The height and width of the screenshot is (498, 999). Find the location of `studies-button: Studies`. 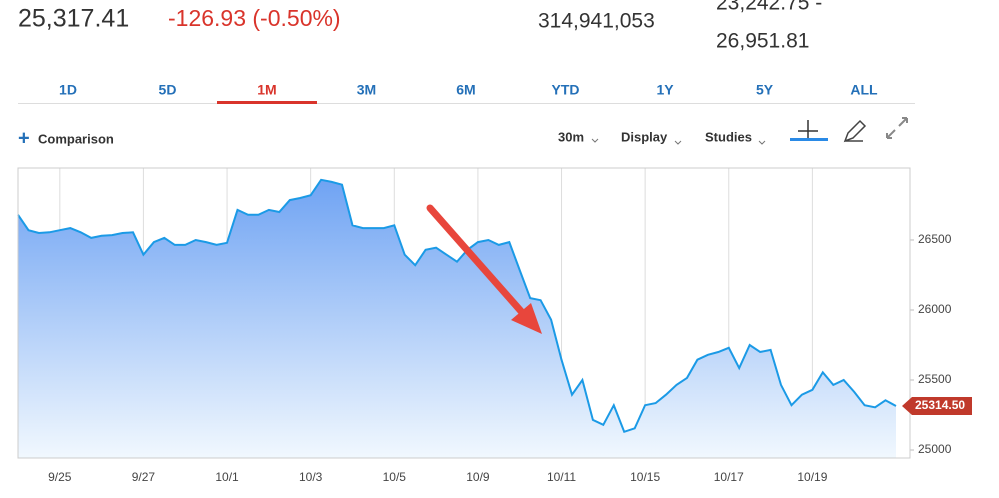

studies-button: Studies is located at coordinates (728, 136).